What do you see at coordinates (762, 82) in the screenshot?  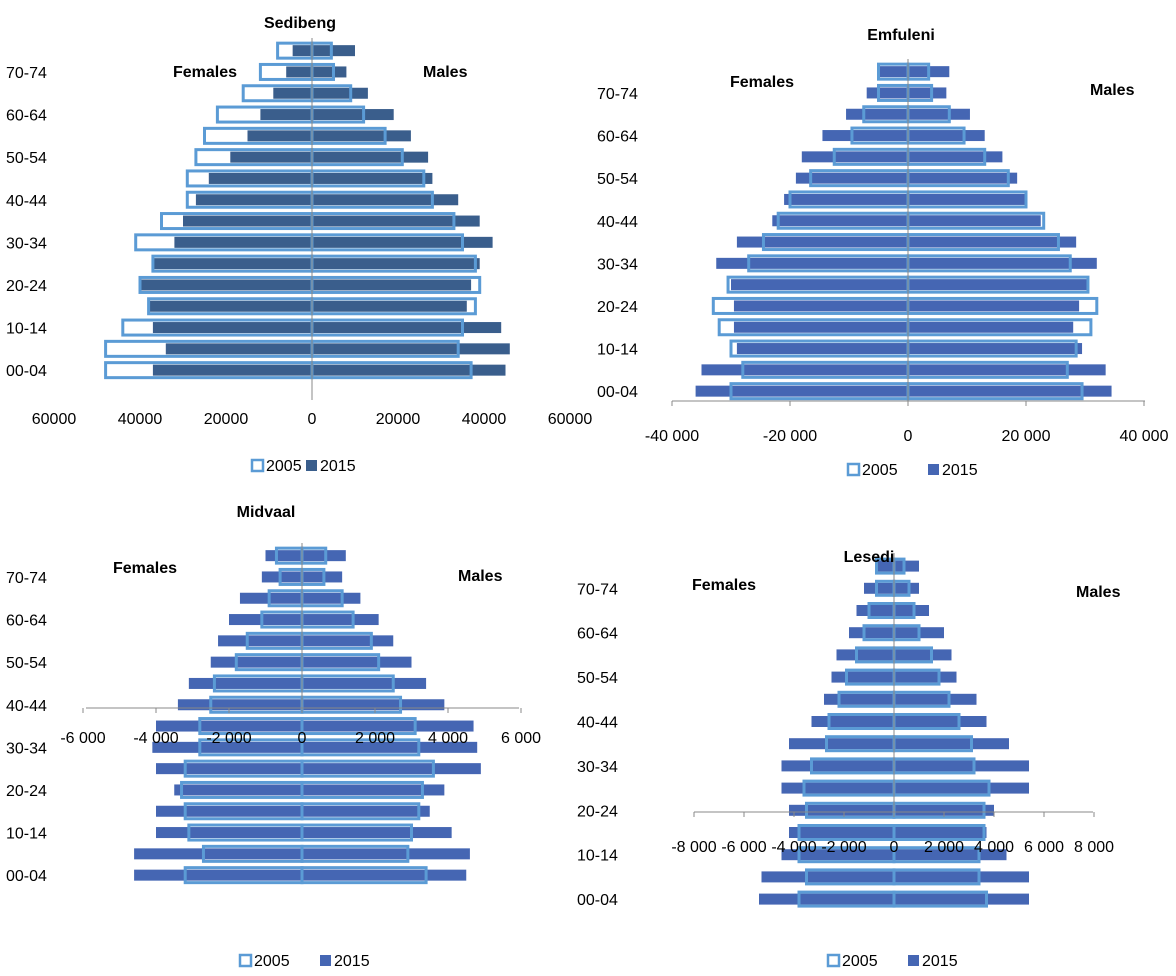 I see `females-label: Females` at bounding box center [762, 82].